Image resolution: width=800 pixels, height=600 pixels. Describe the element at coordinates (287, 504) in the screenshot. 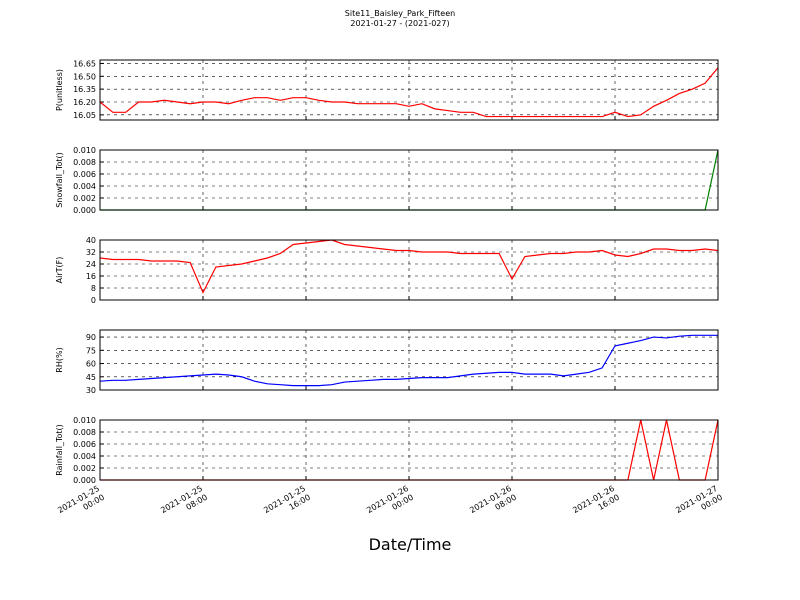

I see `x-tick-label: 2021-01-2516:00` at that location.